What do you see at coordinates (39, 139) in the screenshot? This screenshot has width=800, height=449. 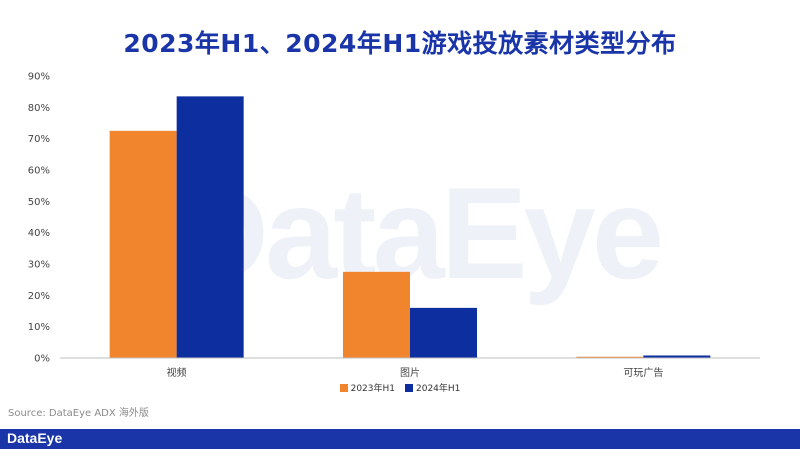 I see `y-tick-label: 70%` at bounding box center [39, 139].